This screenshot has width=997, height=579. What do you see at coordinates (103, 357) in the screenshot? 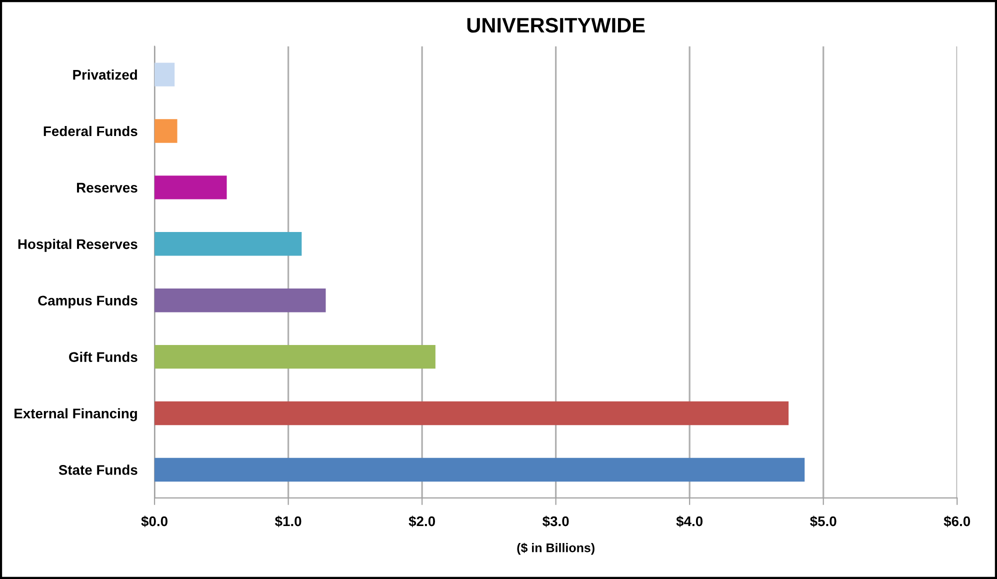
I see `y-tick-label: Gift Funds` at bounding box center [103, 357].